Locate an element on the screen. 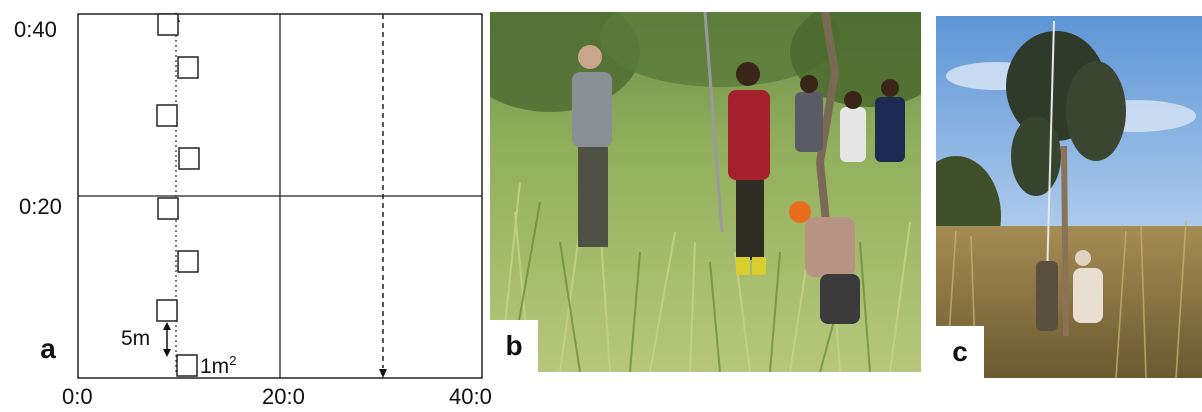 The image size is (1202, 412). x-tick-label-left: 0:0 is located at coordinates (77, 396).